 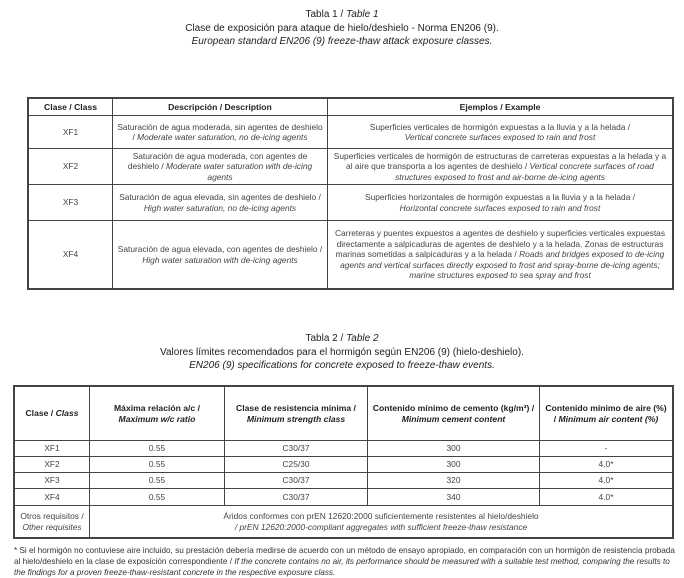 What do you see at coordinates (453, 497) in the screenshot?
I see `cell: 340` at bounding box center [453, 497].